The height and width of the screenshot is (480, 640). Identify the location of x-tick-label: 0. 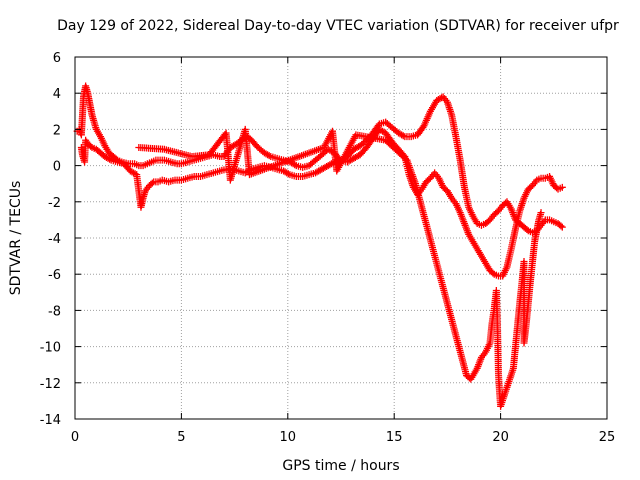
(75, 437).